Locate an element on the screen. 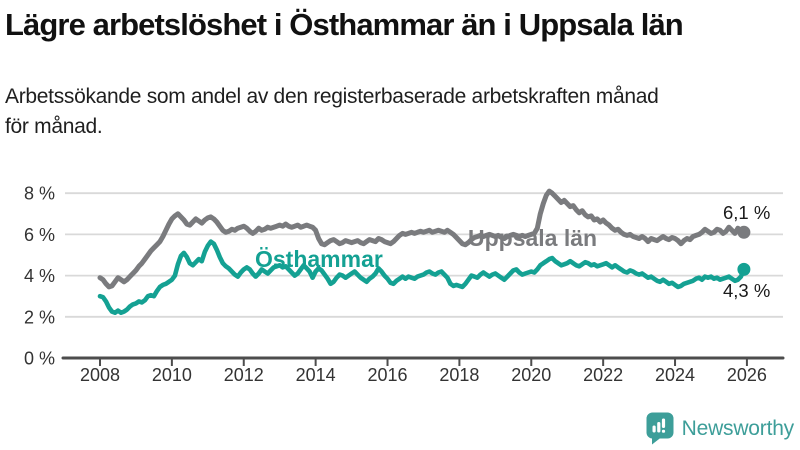 This screenshot has height=450, width=800. y-axis-tick-label: 6 % is located at coordinates (39, 235).